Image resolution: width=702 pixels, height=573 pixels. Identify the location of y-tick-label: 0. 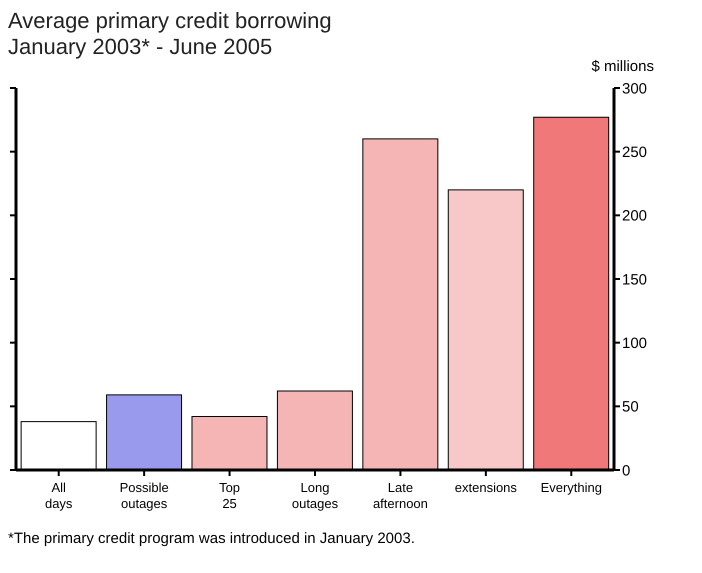
(626, 471).